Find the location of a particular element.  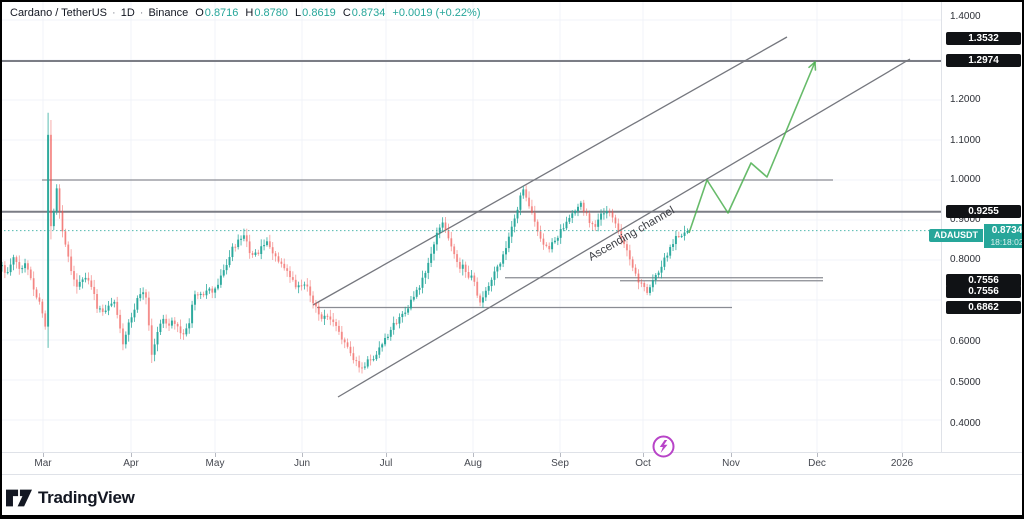

time-label-jun: Jun is located at coordinates (302, 463).